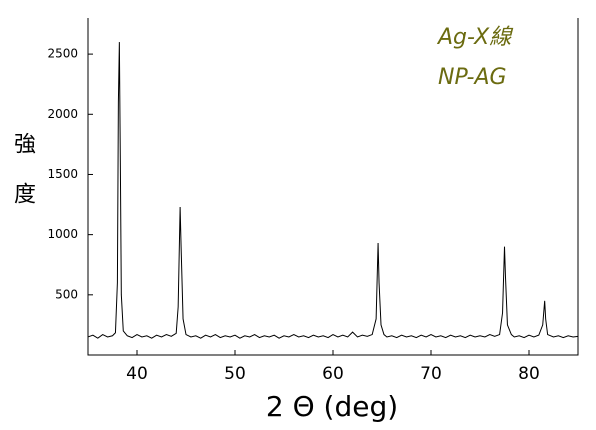  I want to click on y-axis-label: 強度, so click(22, 182).